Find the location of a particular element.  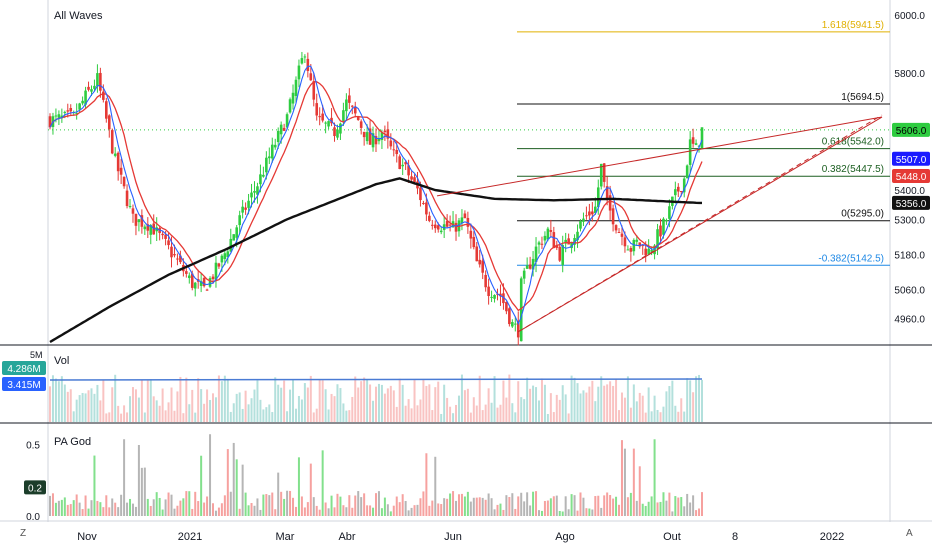

fib-level-label: 1.618(5941.5) is located at coordinates (853, 25).